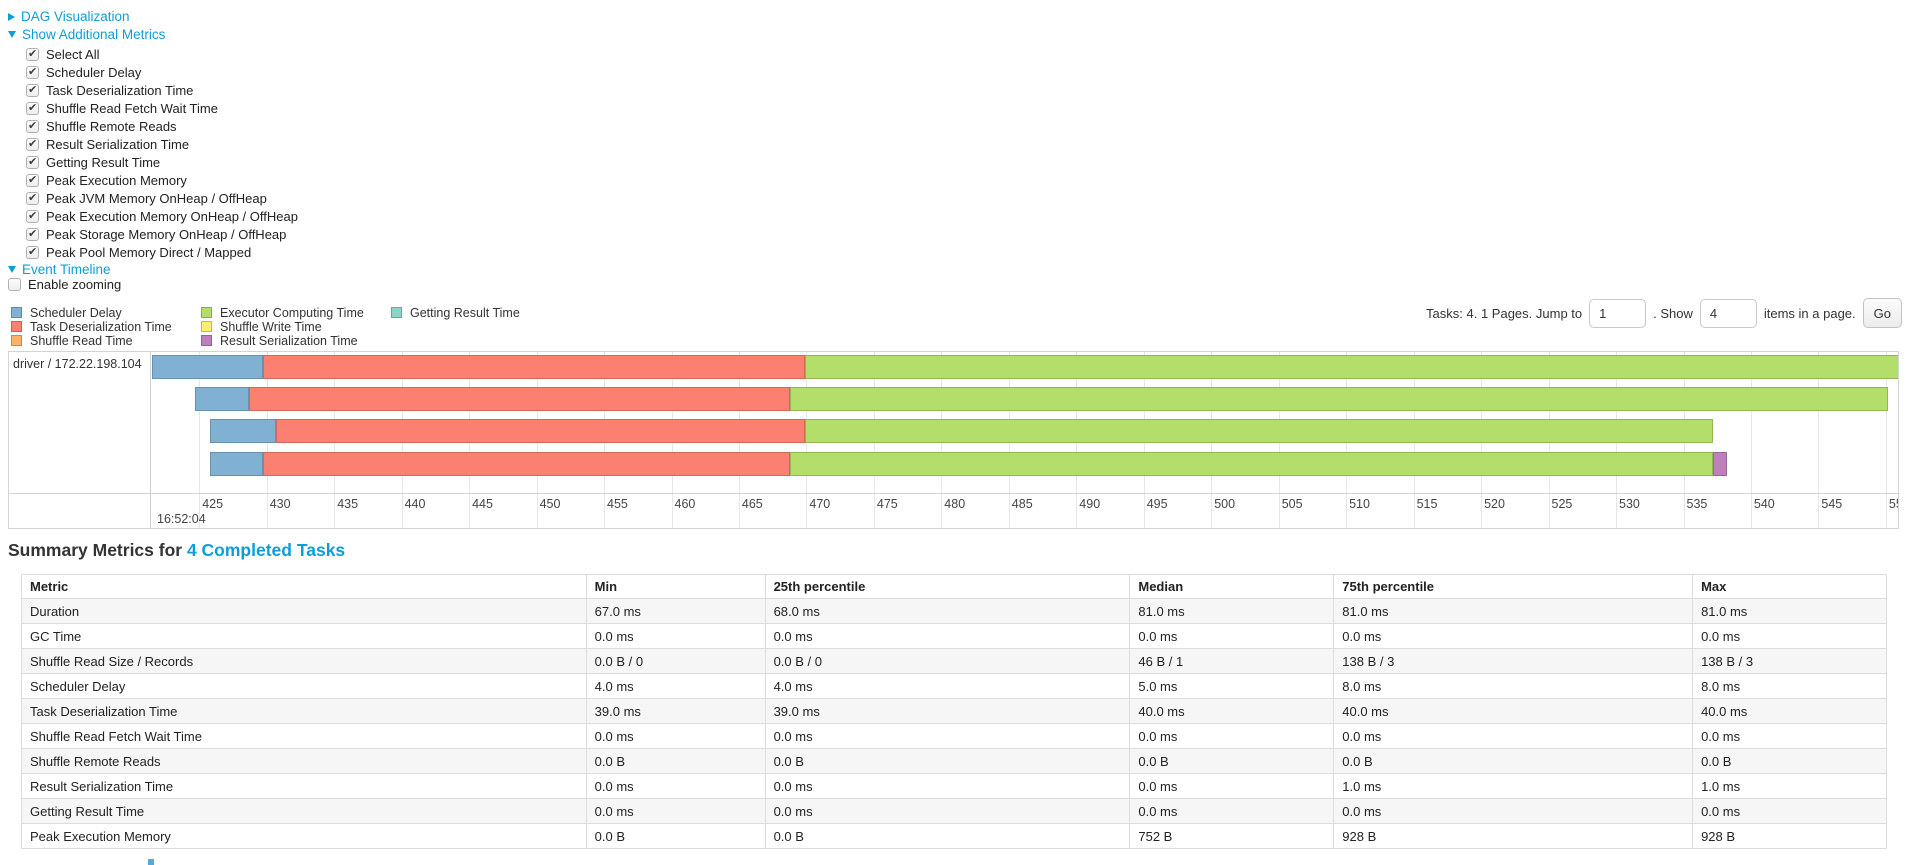 Image resolution: width=1907 pixels, height=865 pixels. What do you see at coordinates (156, 198) in the screenshot?
I see `metric-checkbox-label: Peak JVM Memory OnHeap / OffHeap` at bounding box center [156, 198].